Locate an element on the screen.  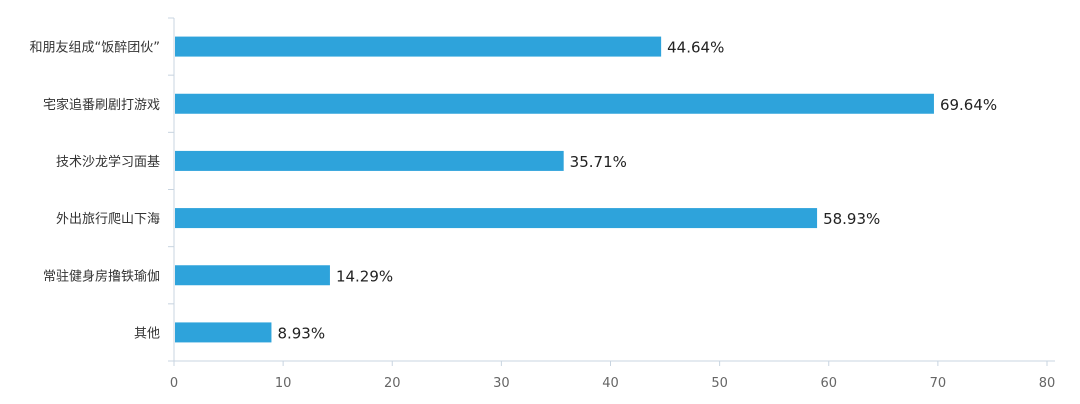
category-label: 和朋友组成“饭醉团伙” is located at coordinates (95, 48).